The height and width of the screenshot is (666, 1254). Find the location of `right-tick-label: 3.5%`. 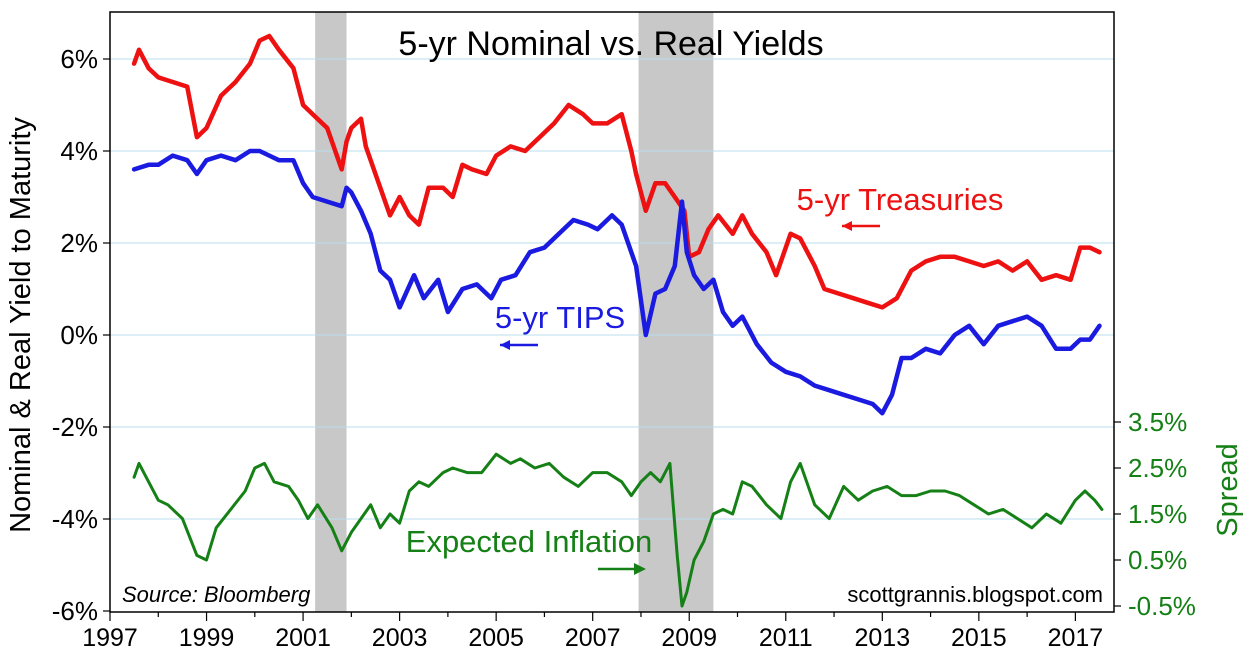

right-tick-label: 3.5% is located at coordinates (1157, 422).